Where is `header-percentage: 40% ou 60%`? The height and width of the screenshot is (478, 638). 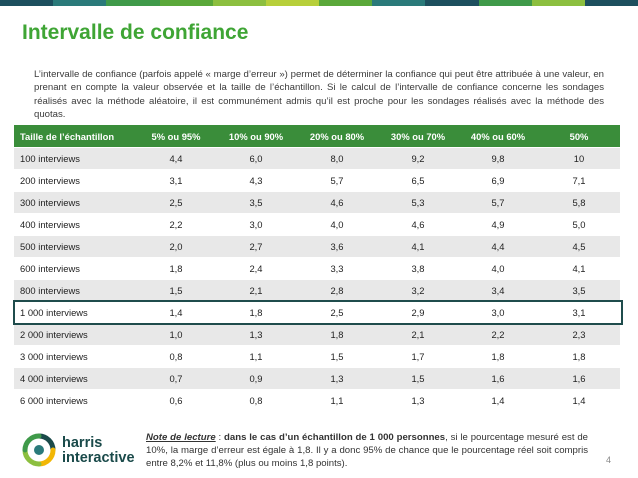
header-percentage: 40% ou 60% is located at coordinates (498, 136).